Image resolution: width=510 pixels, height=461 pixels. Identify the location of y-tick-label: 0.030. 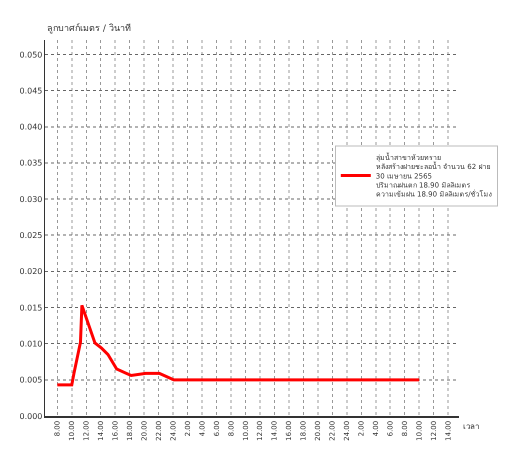
(30, 199).